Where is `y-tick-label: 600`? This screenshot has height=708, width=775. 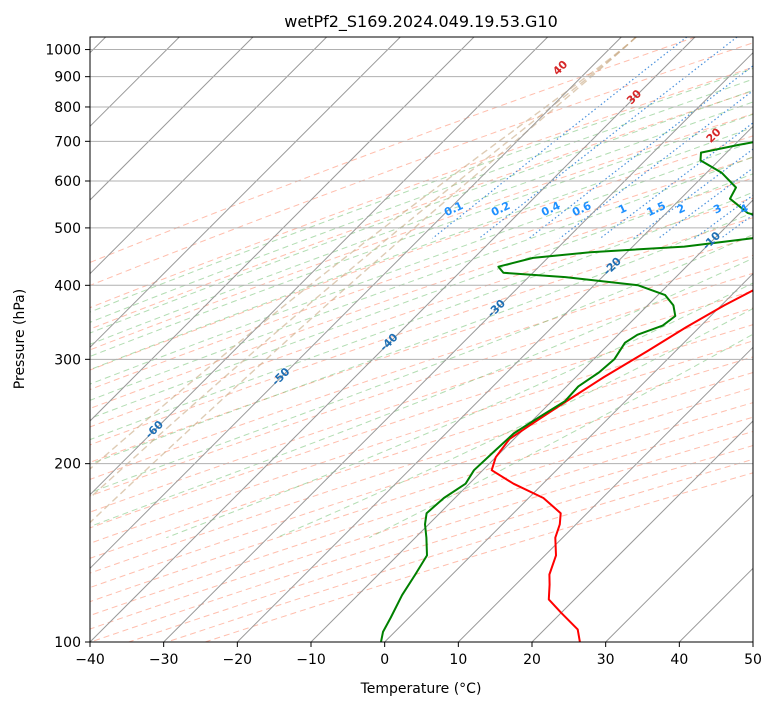 y-tick-label: 600 is located at coordinates (67, 182).